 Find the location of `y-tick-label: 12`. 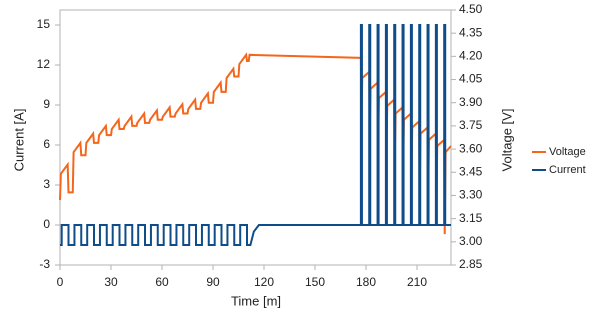

y-tick-label: 12 is located at coordinates (44, 64).